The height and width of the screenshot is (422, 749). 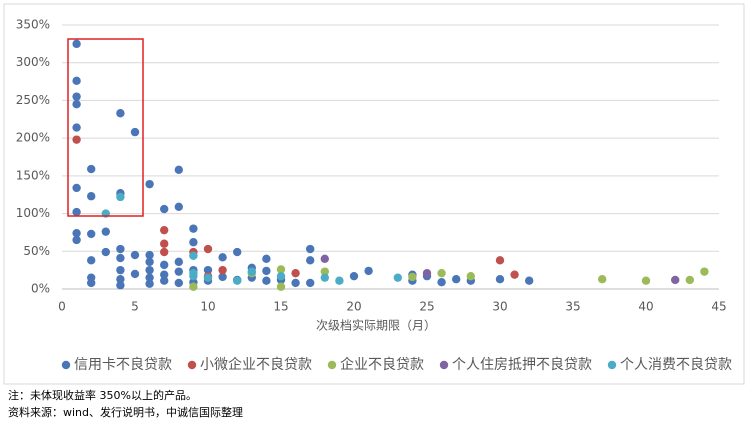 What do you see at coordinates (36, 251) in the screenshot?
I see `y-tick-label: 50%` at bounding box center [36, 251].